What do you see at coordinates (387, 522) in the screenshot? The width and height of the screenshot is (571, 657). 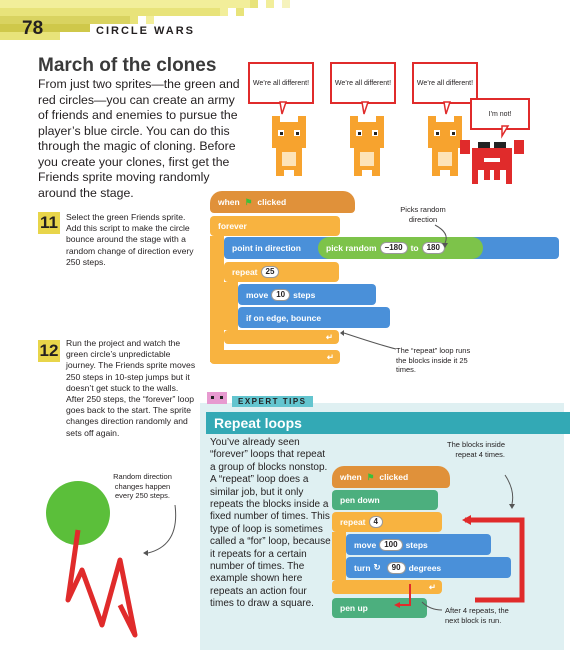 I see `repeat-block: repeat 4` at bounding box center [387, 522].